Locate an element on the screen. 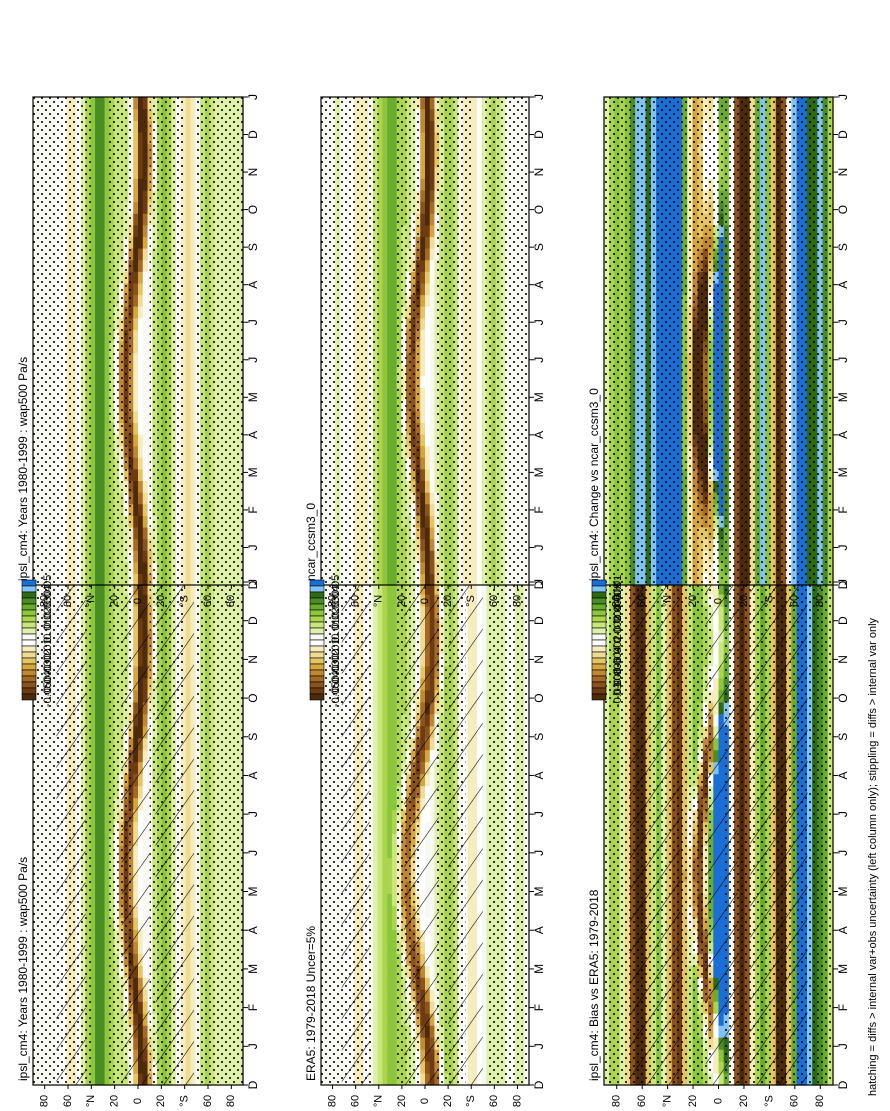 The width and height of the screenshot is (890, 1111). stipple-region is located at coordinates (508, 833).